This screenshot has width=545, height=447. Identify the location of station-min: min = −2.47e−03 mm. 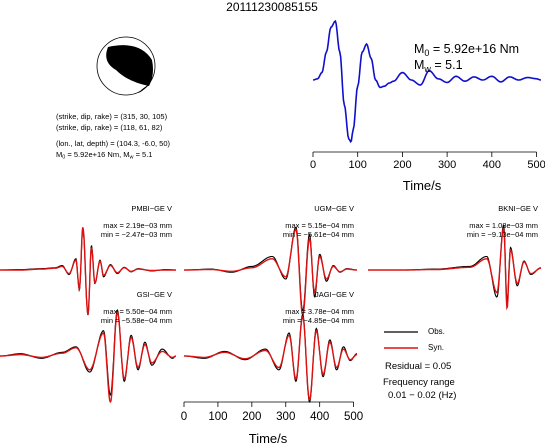
(136, 234).